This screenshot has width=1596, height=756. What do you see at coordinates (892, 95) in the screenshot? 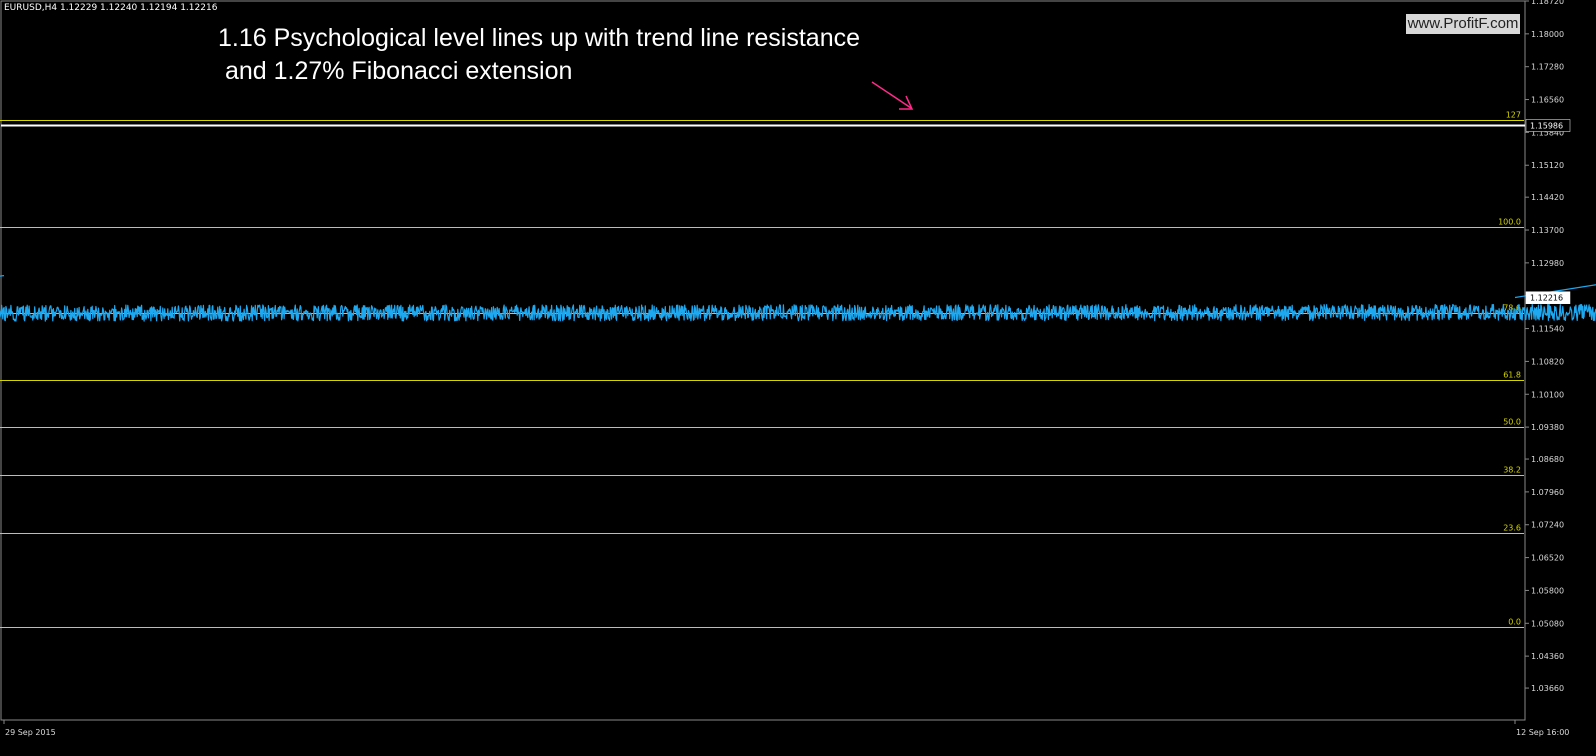
I see `arrow-icon` at bounding box center [892, 95].